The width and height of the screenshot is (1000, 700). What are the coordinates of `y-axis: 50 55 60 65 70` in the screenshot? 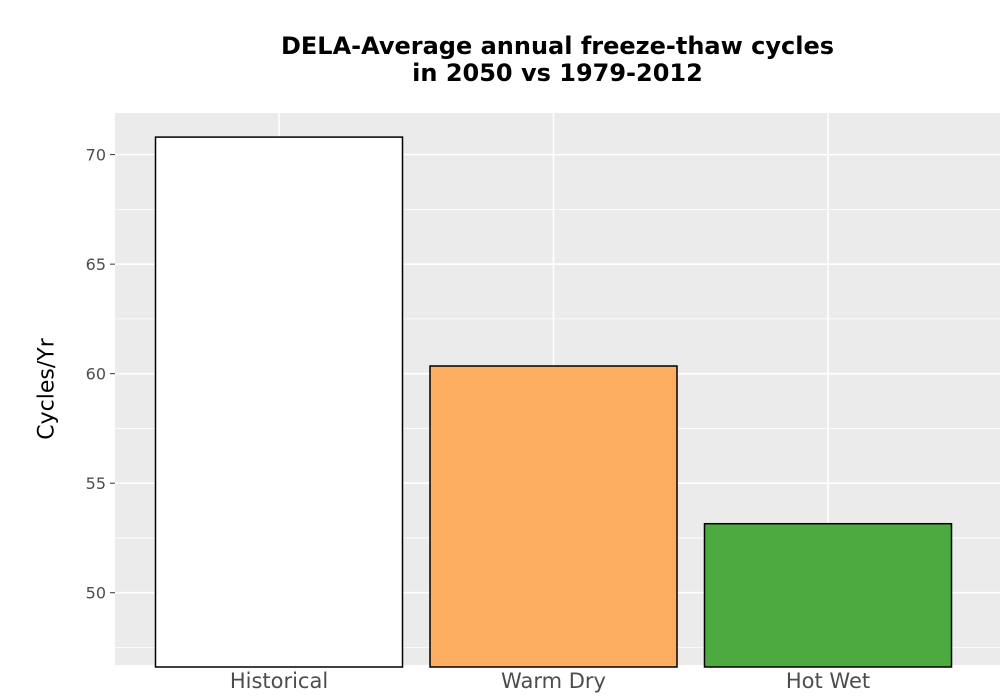 It's located at (100, 374).